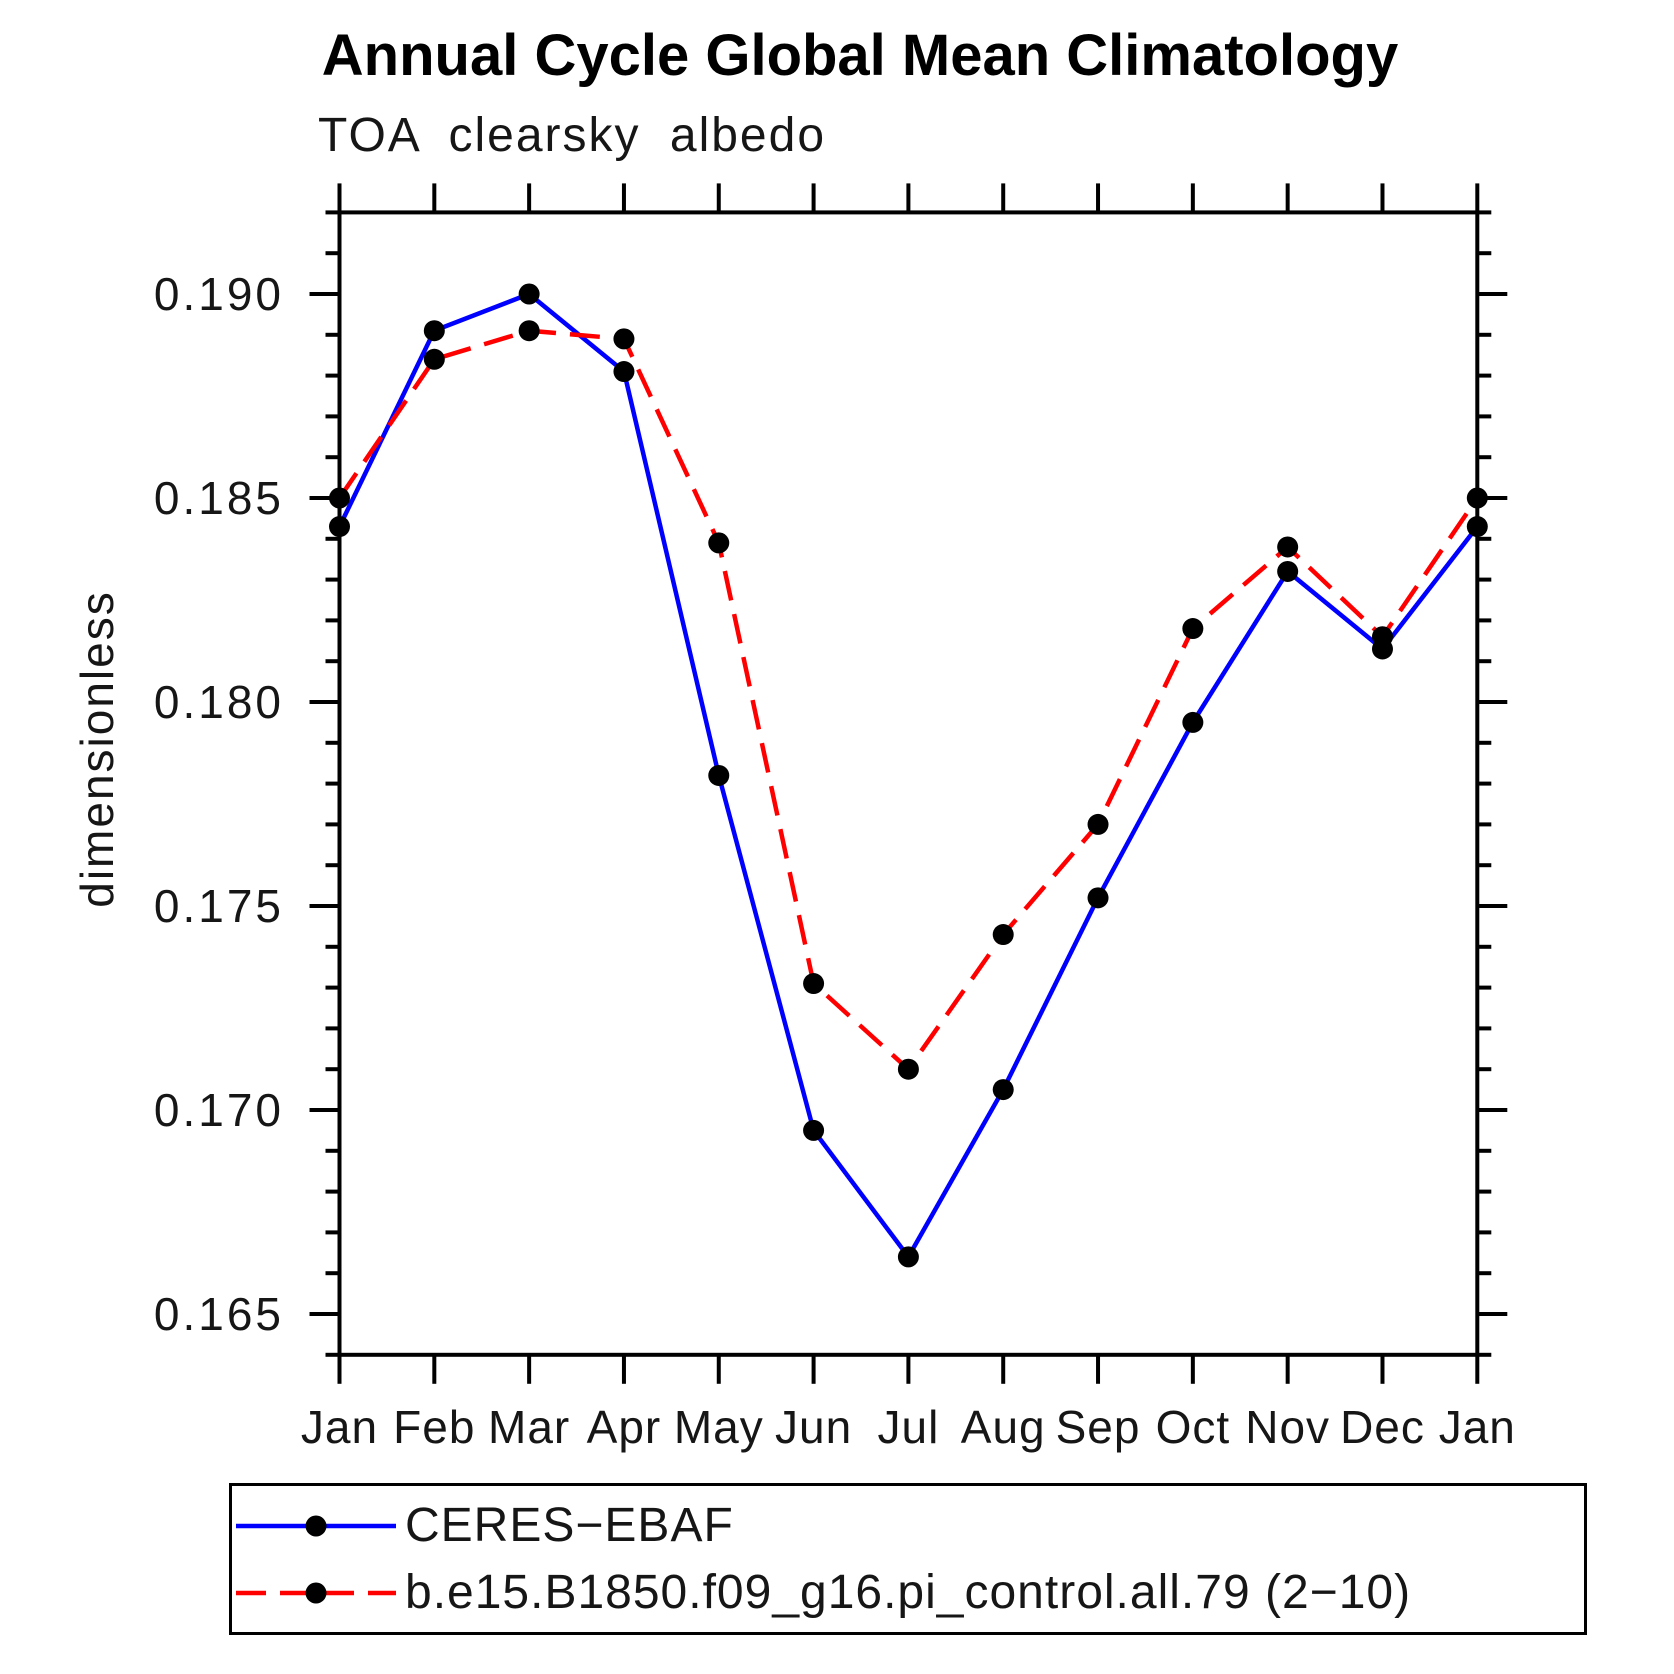 The height and width of the screenshot is (1674, 1674). Describe the element at coordinates (813, 1427) in the screenshot. I see `x-tick-label: Jun` at that location.